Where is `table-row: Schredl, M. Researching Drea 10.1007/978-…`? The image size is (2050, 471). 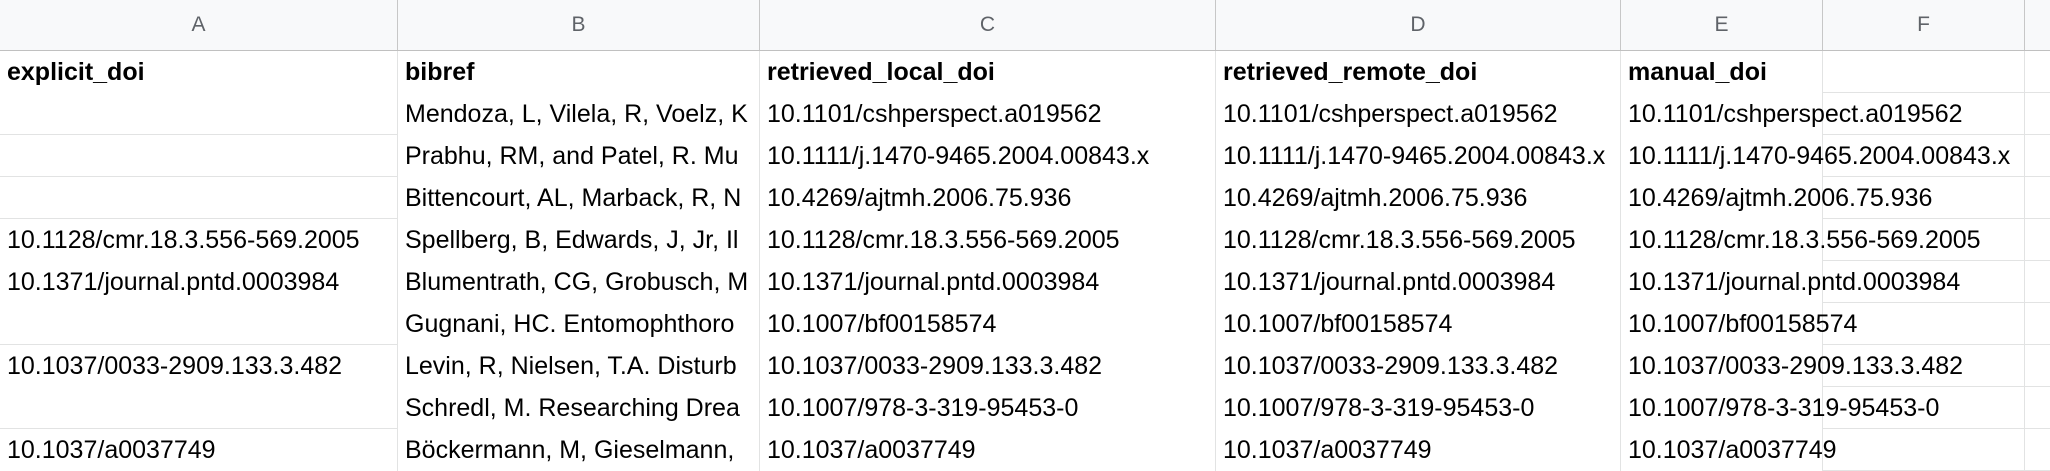
table-row: Schredl, M. Researching Drea 10.1007/978-… is located at coordinates (1025, 408).